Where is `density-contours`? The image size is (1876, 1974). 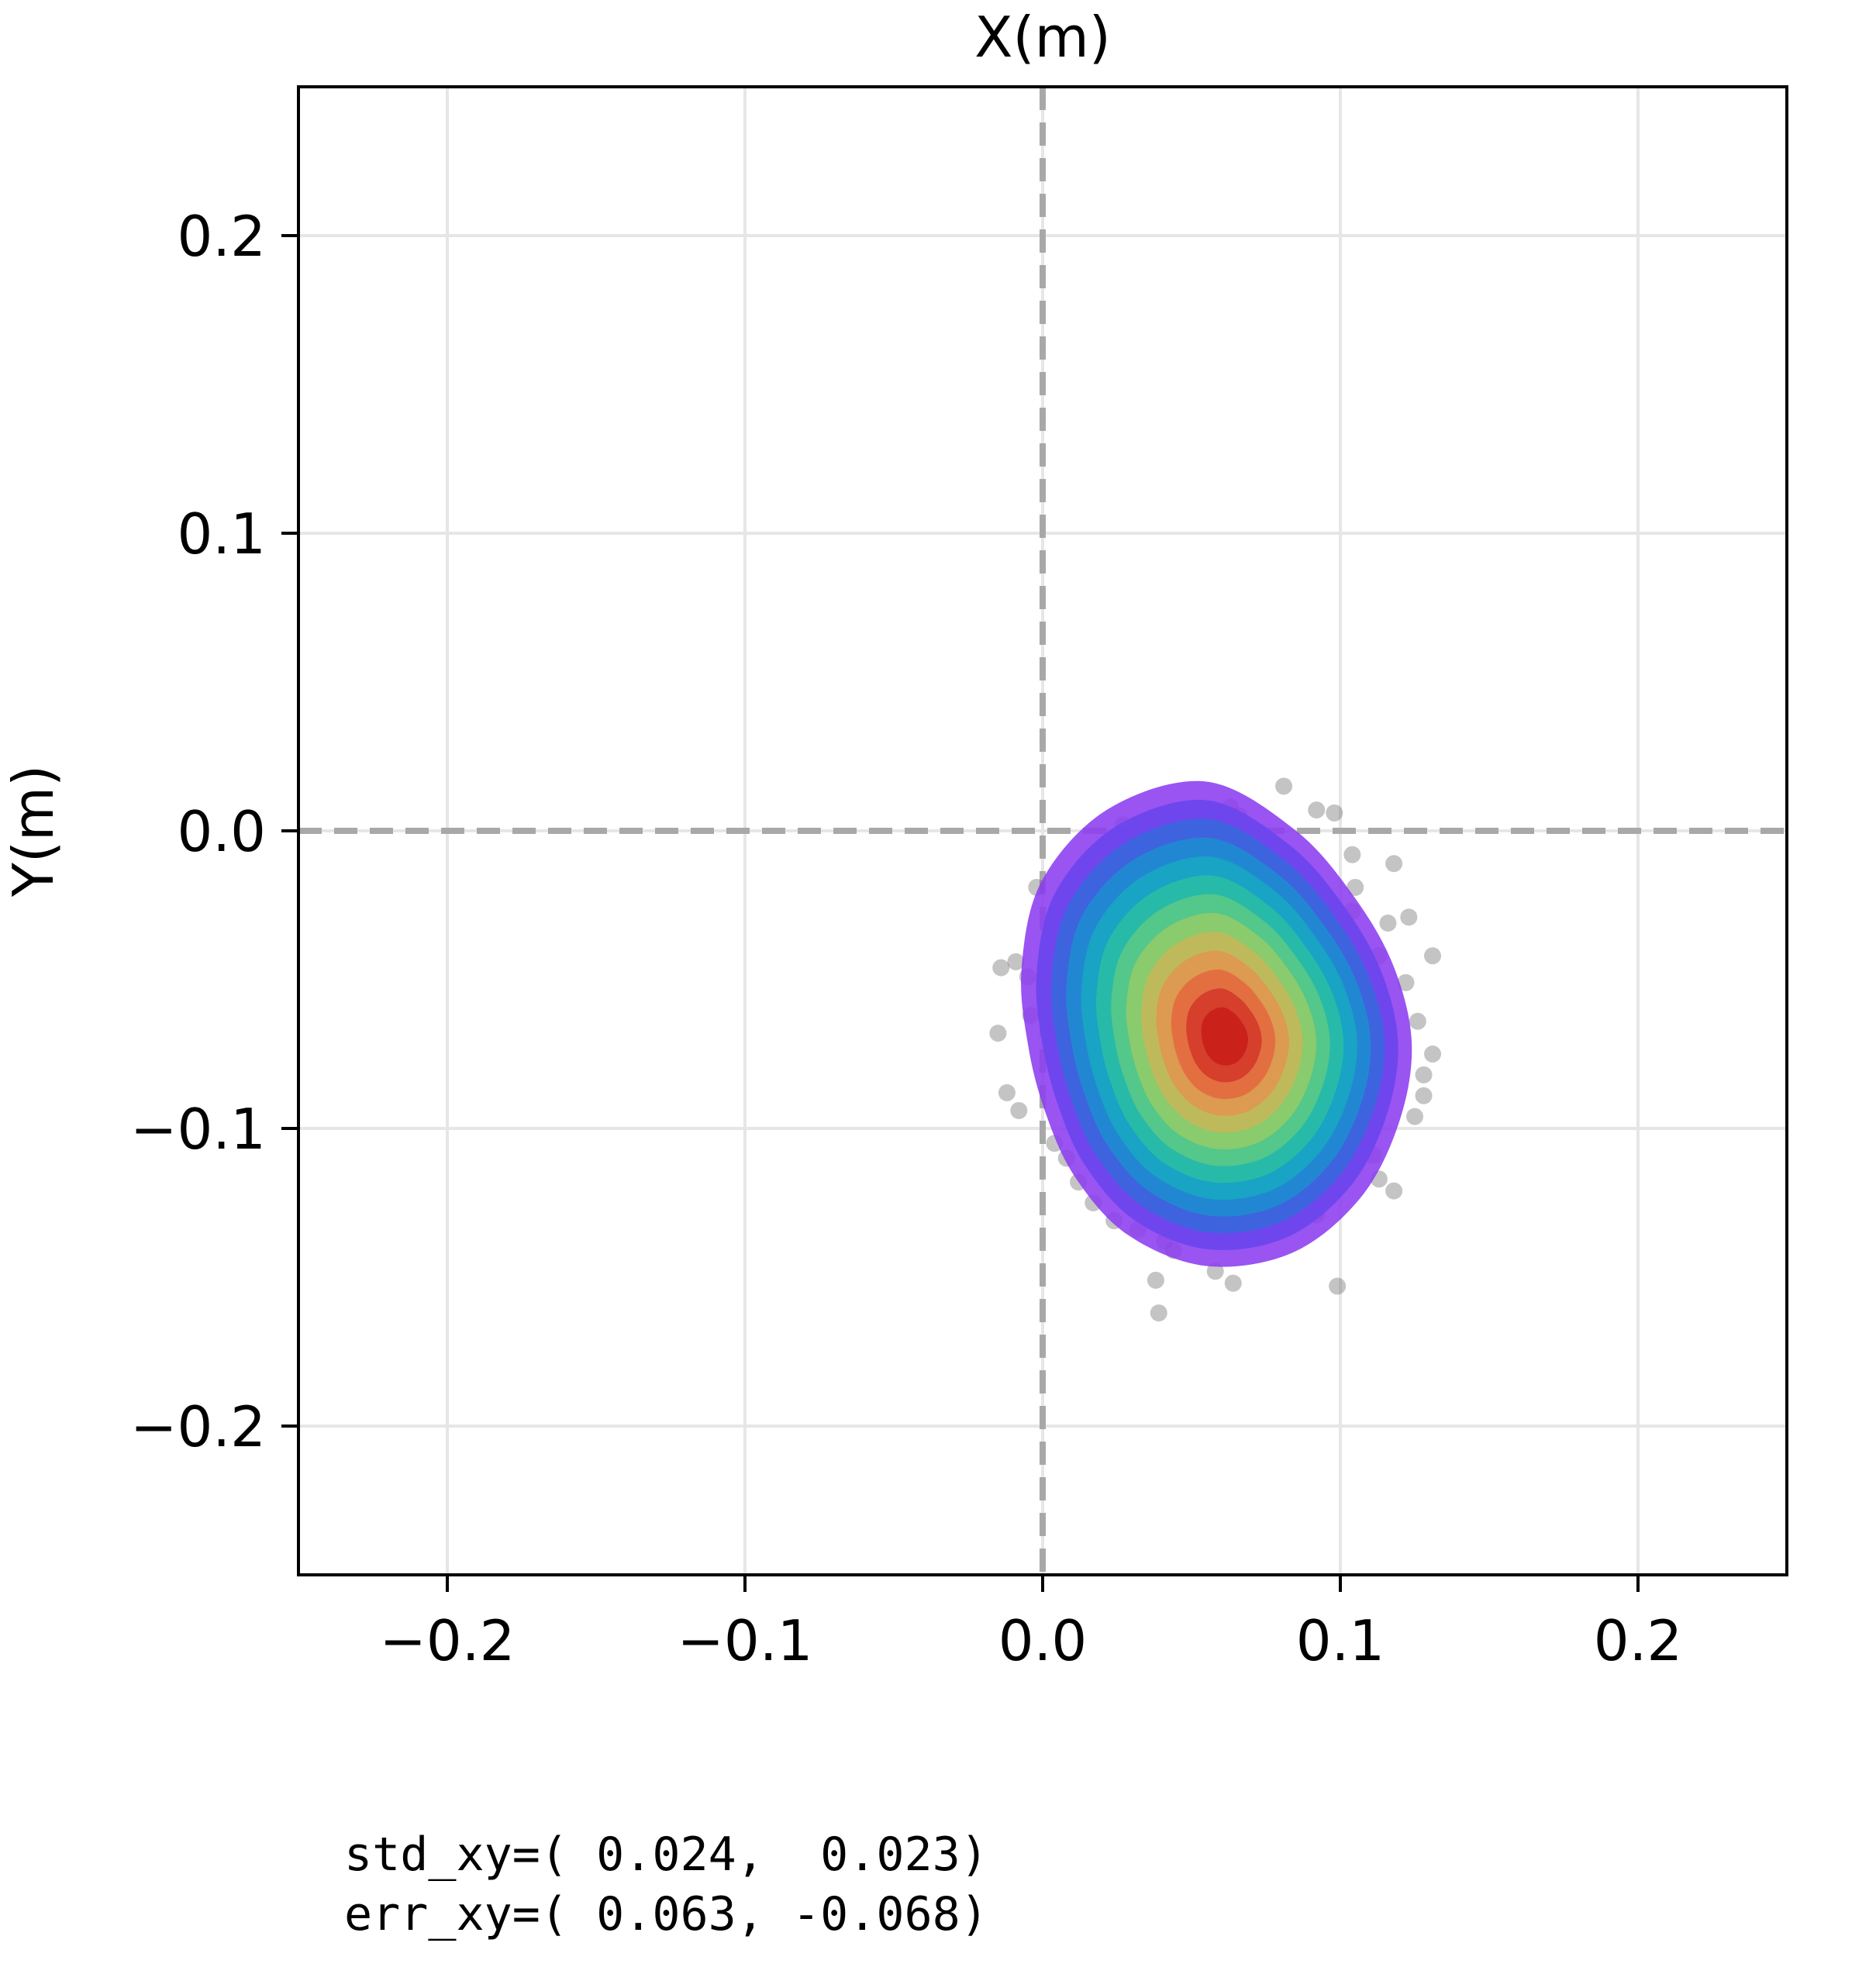 density-contours is located at coordinates (1216, 1023).